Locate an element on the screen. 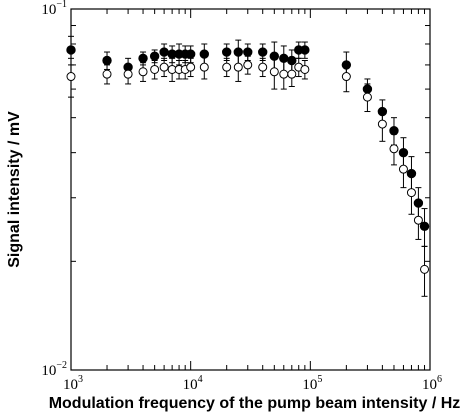 The width and height of the screenshot is (474, 412). x-tick-label: 10⁴ is located at coordinates (193, 383).